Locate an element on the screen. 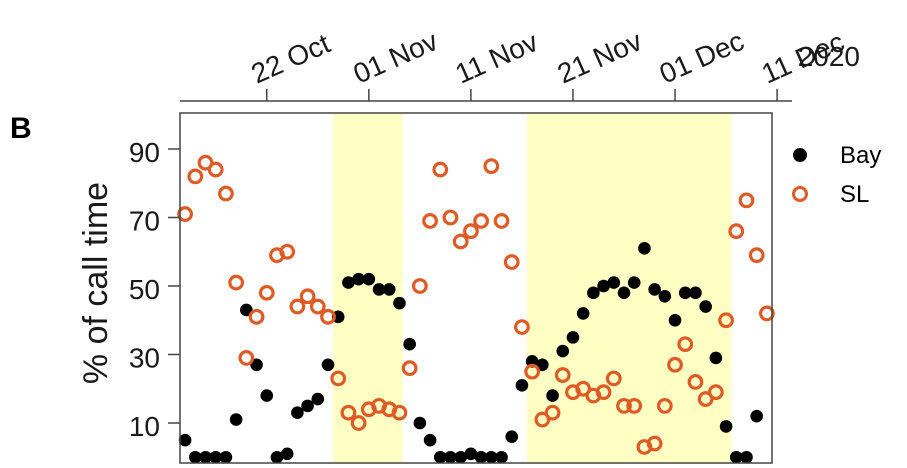 This screenshot has width=907, height=468. x-tick-label: 22 Oct is located at coordinates (291, 59).